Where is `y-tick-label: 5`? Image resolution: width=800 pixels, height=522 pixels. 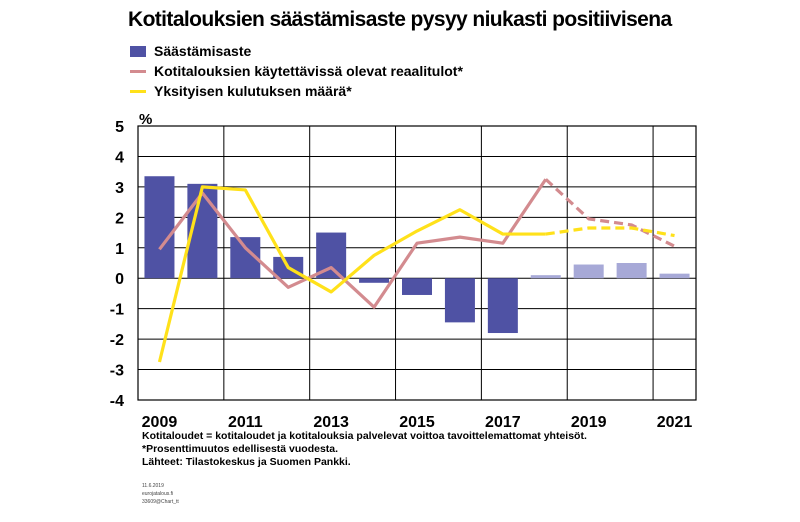 y-tick-label: 5 is located at coordinates (119, 127).